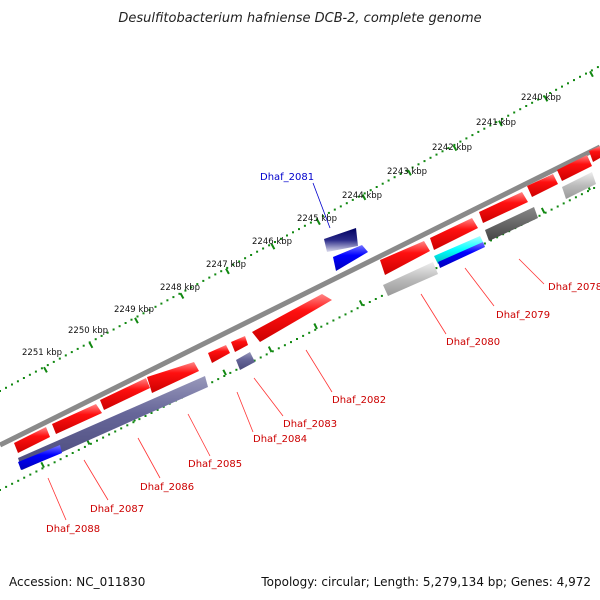 The width and height of the screenshot is (600, 600). I want to click on gene-feature-navy, so click(341, 240).